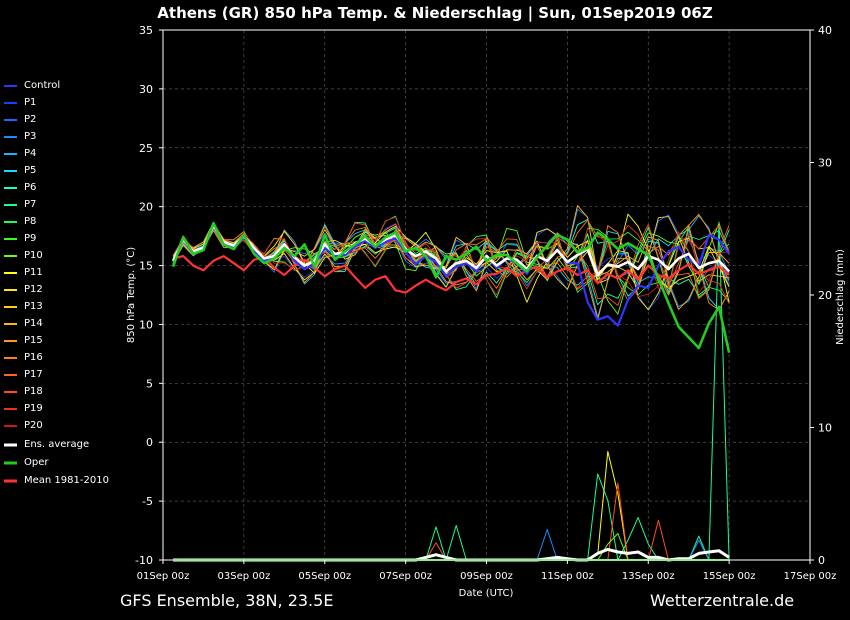  What do you see at coordinates (33, 357) in the screenshot?
I see `legend-label: P16` at bounding box center [33, 357].